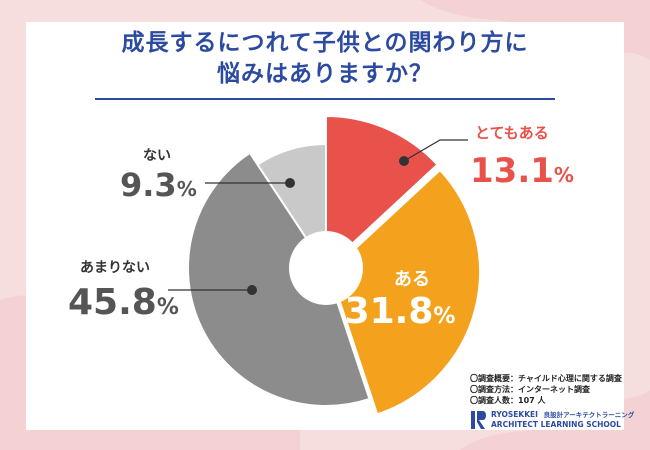 This screenshot has width=650, height=450. Describe the element at coordinates (325, 74) in the screenshot. I see `title-line-2: 悩みはありますか？` at that location.